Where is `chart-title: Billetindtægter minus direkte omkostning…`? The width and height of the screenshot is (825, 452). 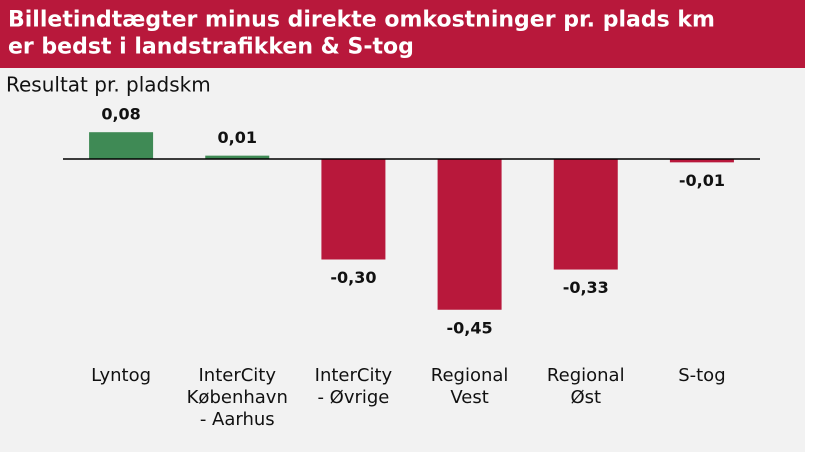
chart-title: Billetindtægter minus direkte omkostning… is located at coordinates (361, 34).